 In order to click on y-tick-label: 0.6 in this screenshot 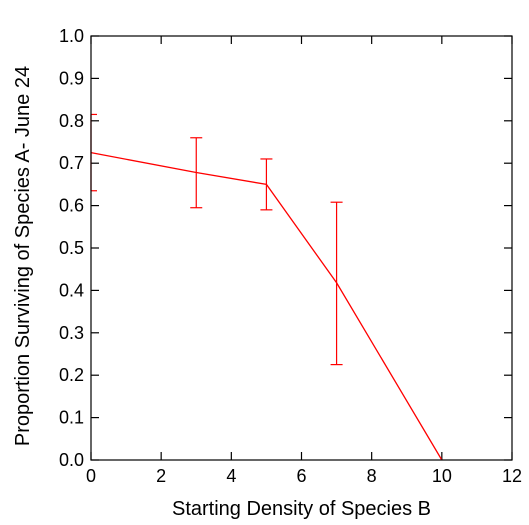, I will do `click(71, 206)`.